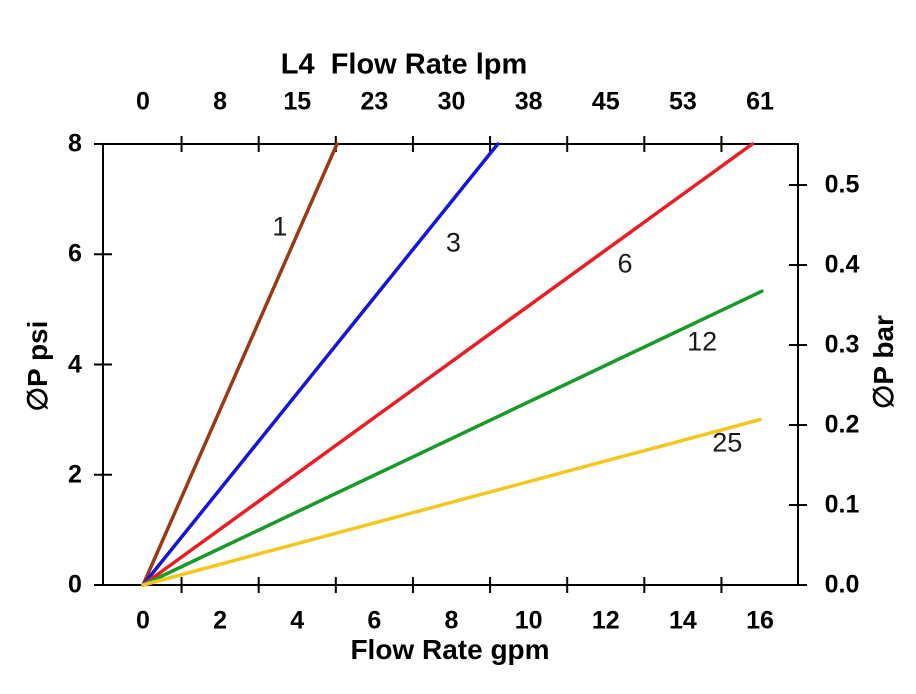  I want to click on x-bottom-tick-label: 4, so click(297, 620).